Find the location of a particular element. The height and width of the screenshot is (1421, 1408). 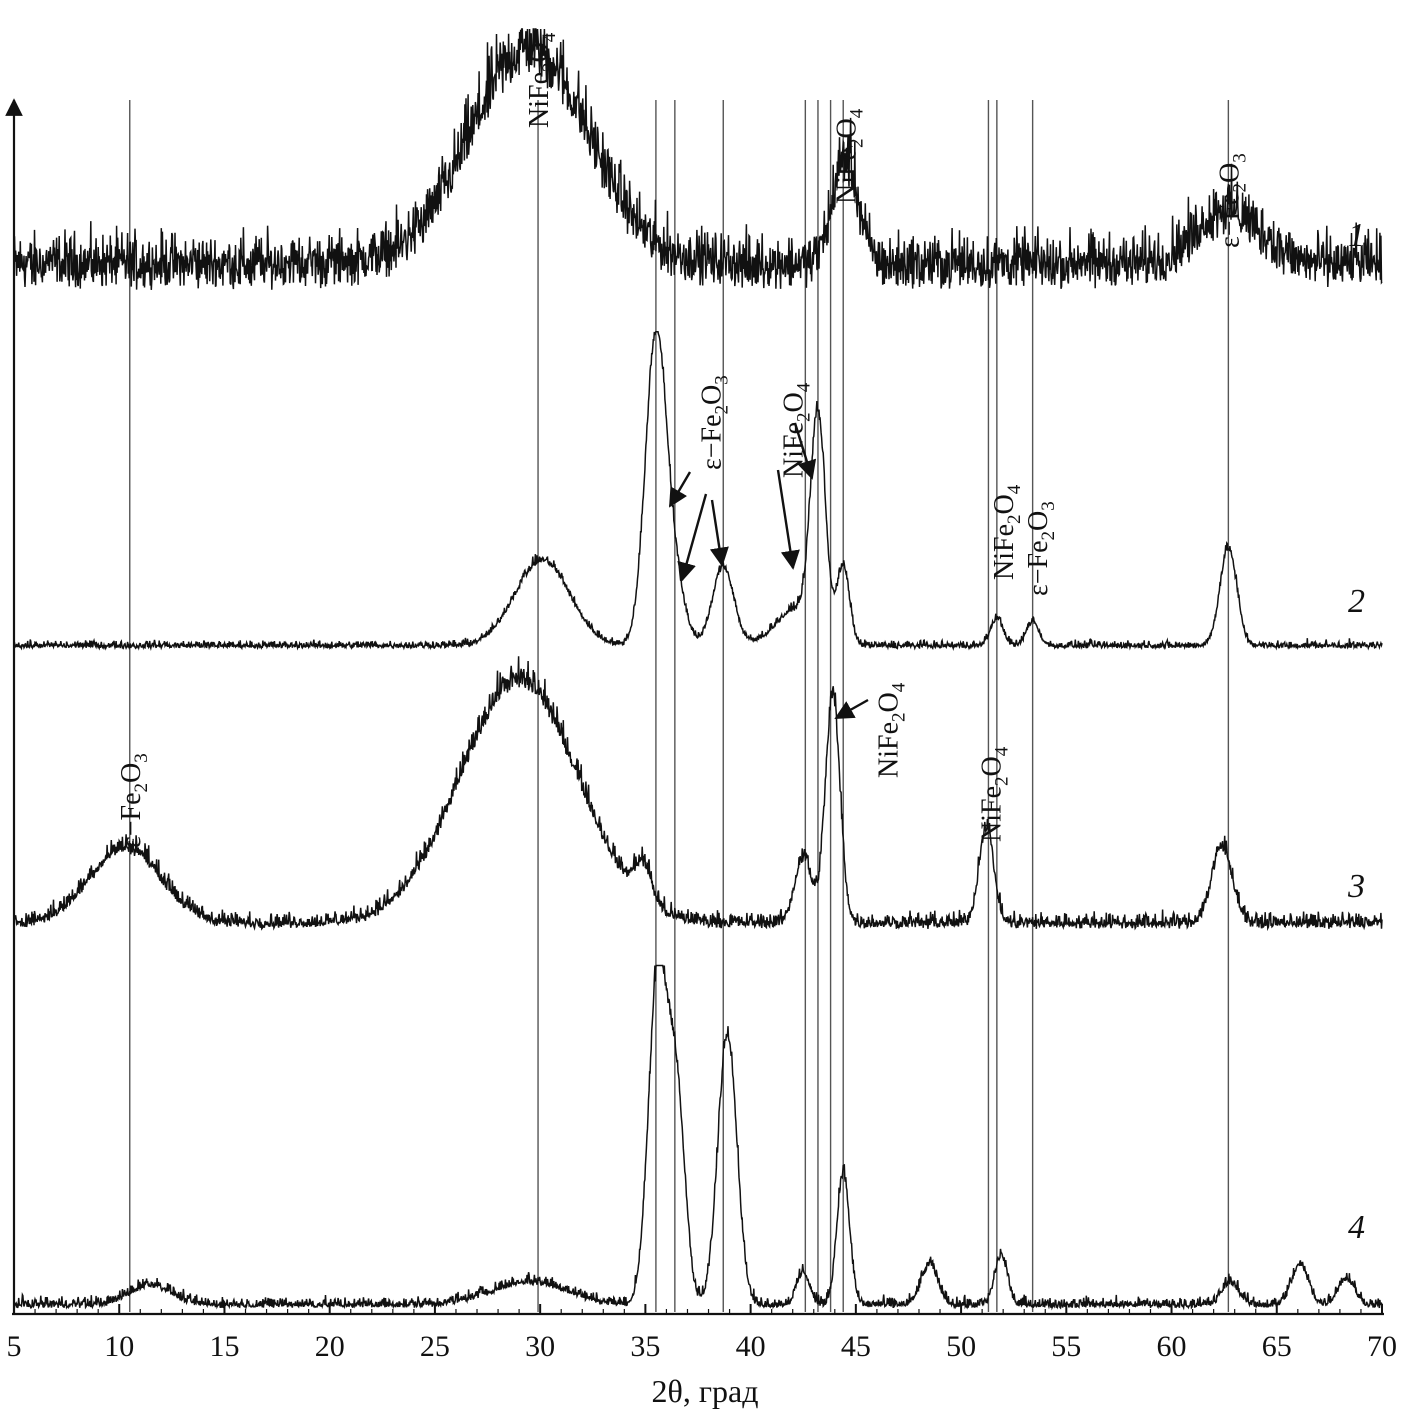

annotation-7-sub: 2 is located at coordinates (141, 788).